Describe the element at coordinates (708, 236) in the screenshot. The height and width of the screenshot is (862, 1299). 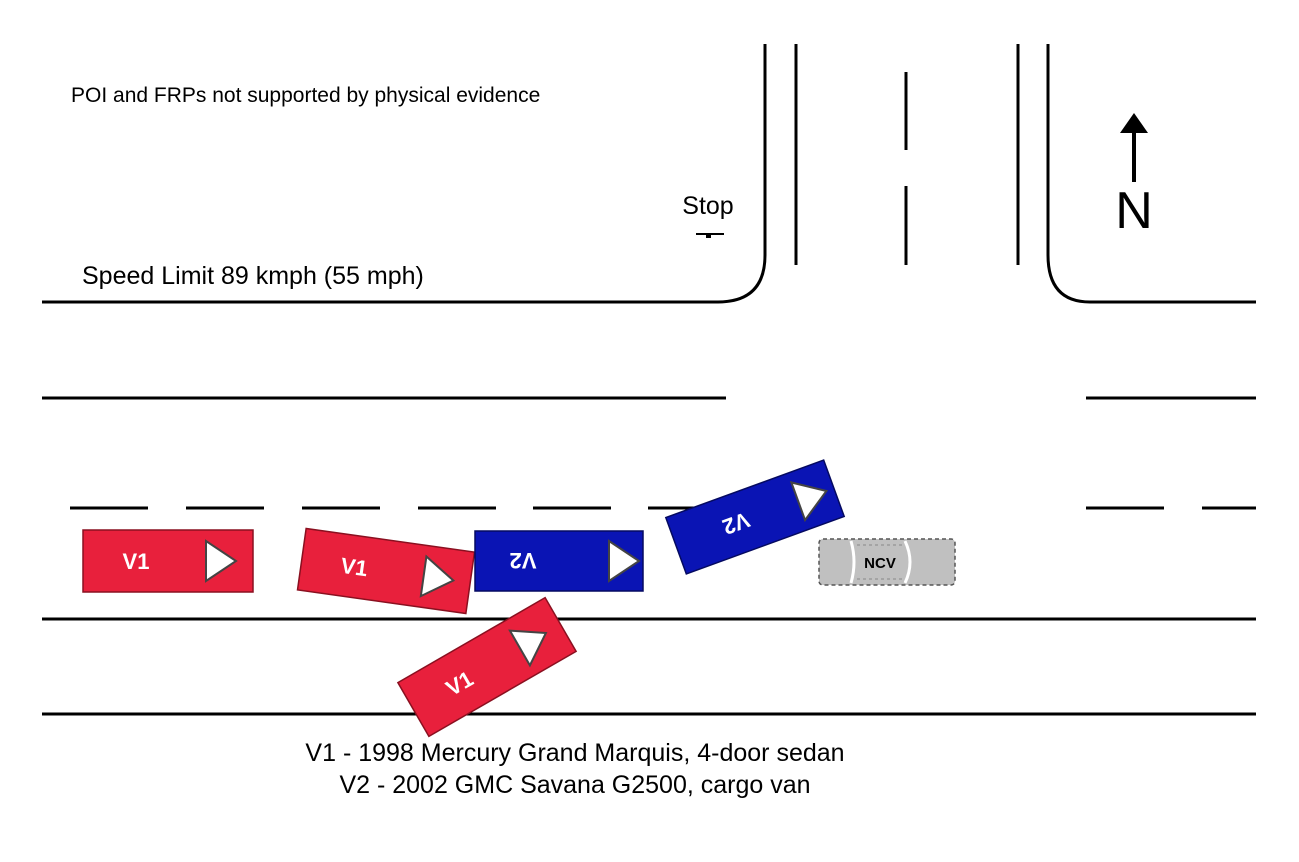
I see `stop-sign-post` at that location.